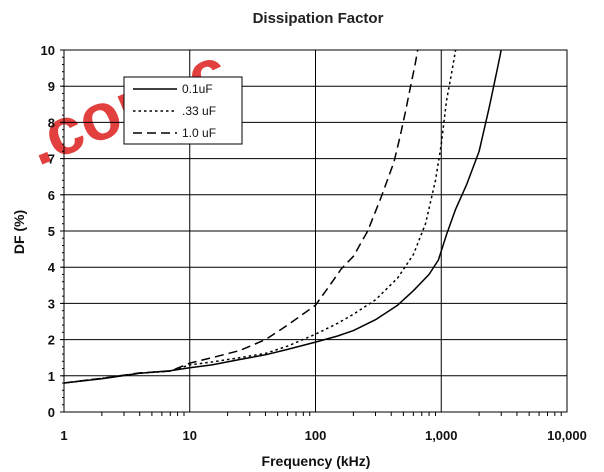 The height and width of the screenshot is (472, 604). Describe the element at coordinates (52, 267) in the screenshot. I see `y-tick-label: 4` at that location.